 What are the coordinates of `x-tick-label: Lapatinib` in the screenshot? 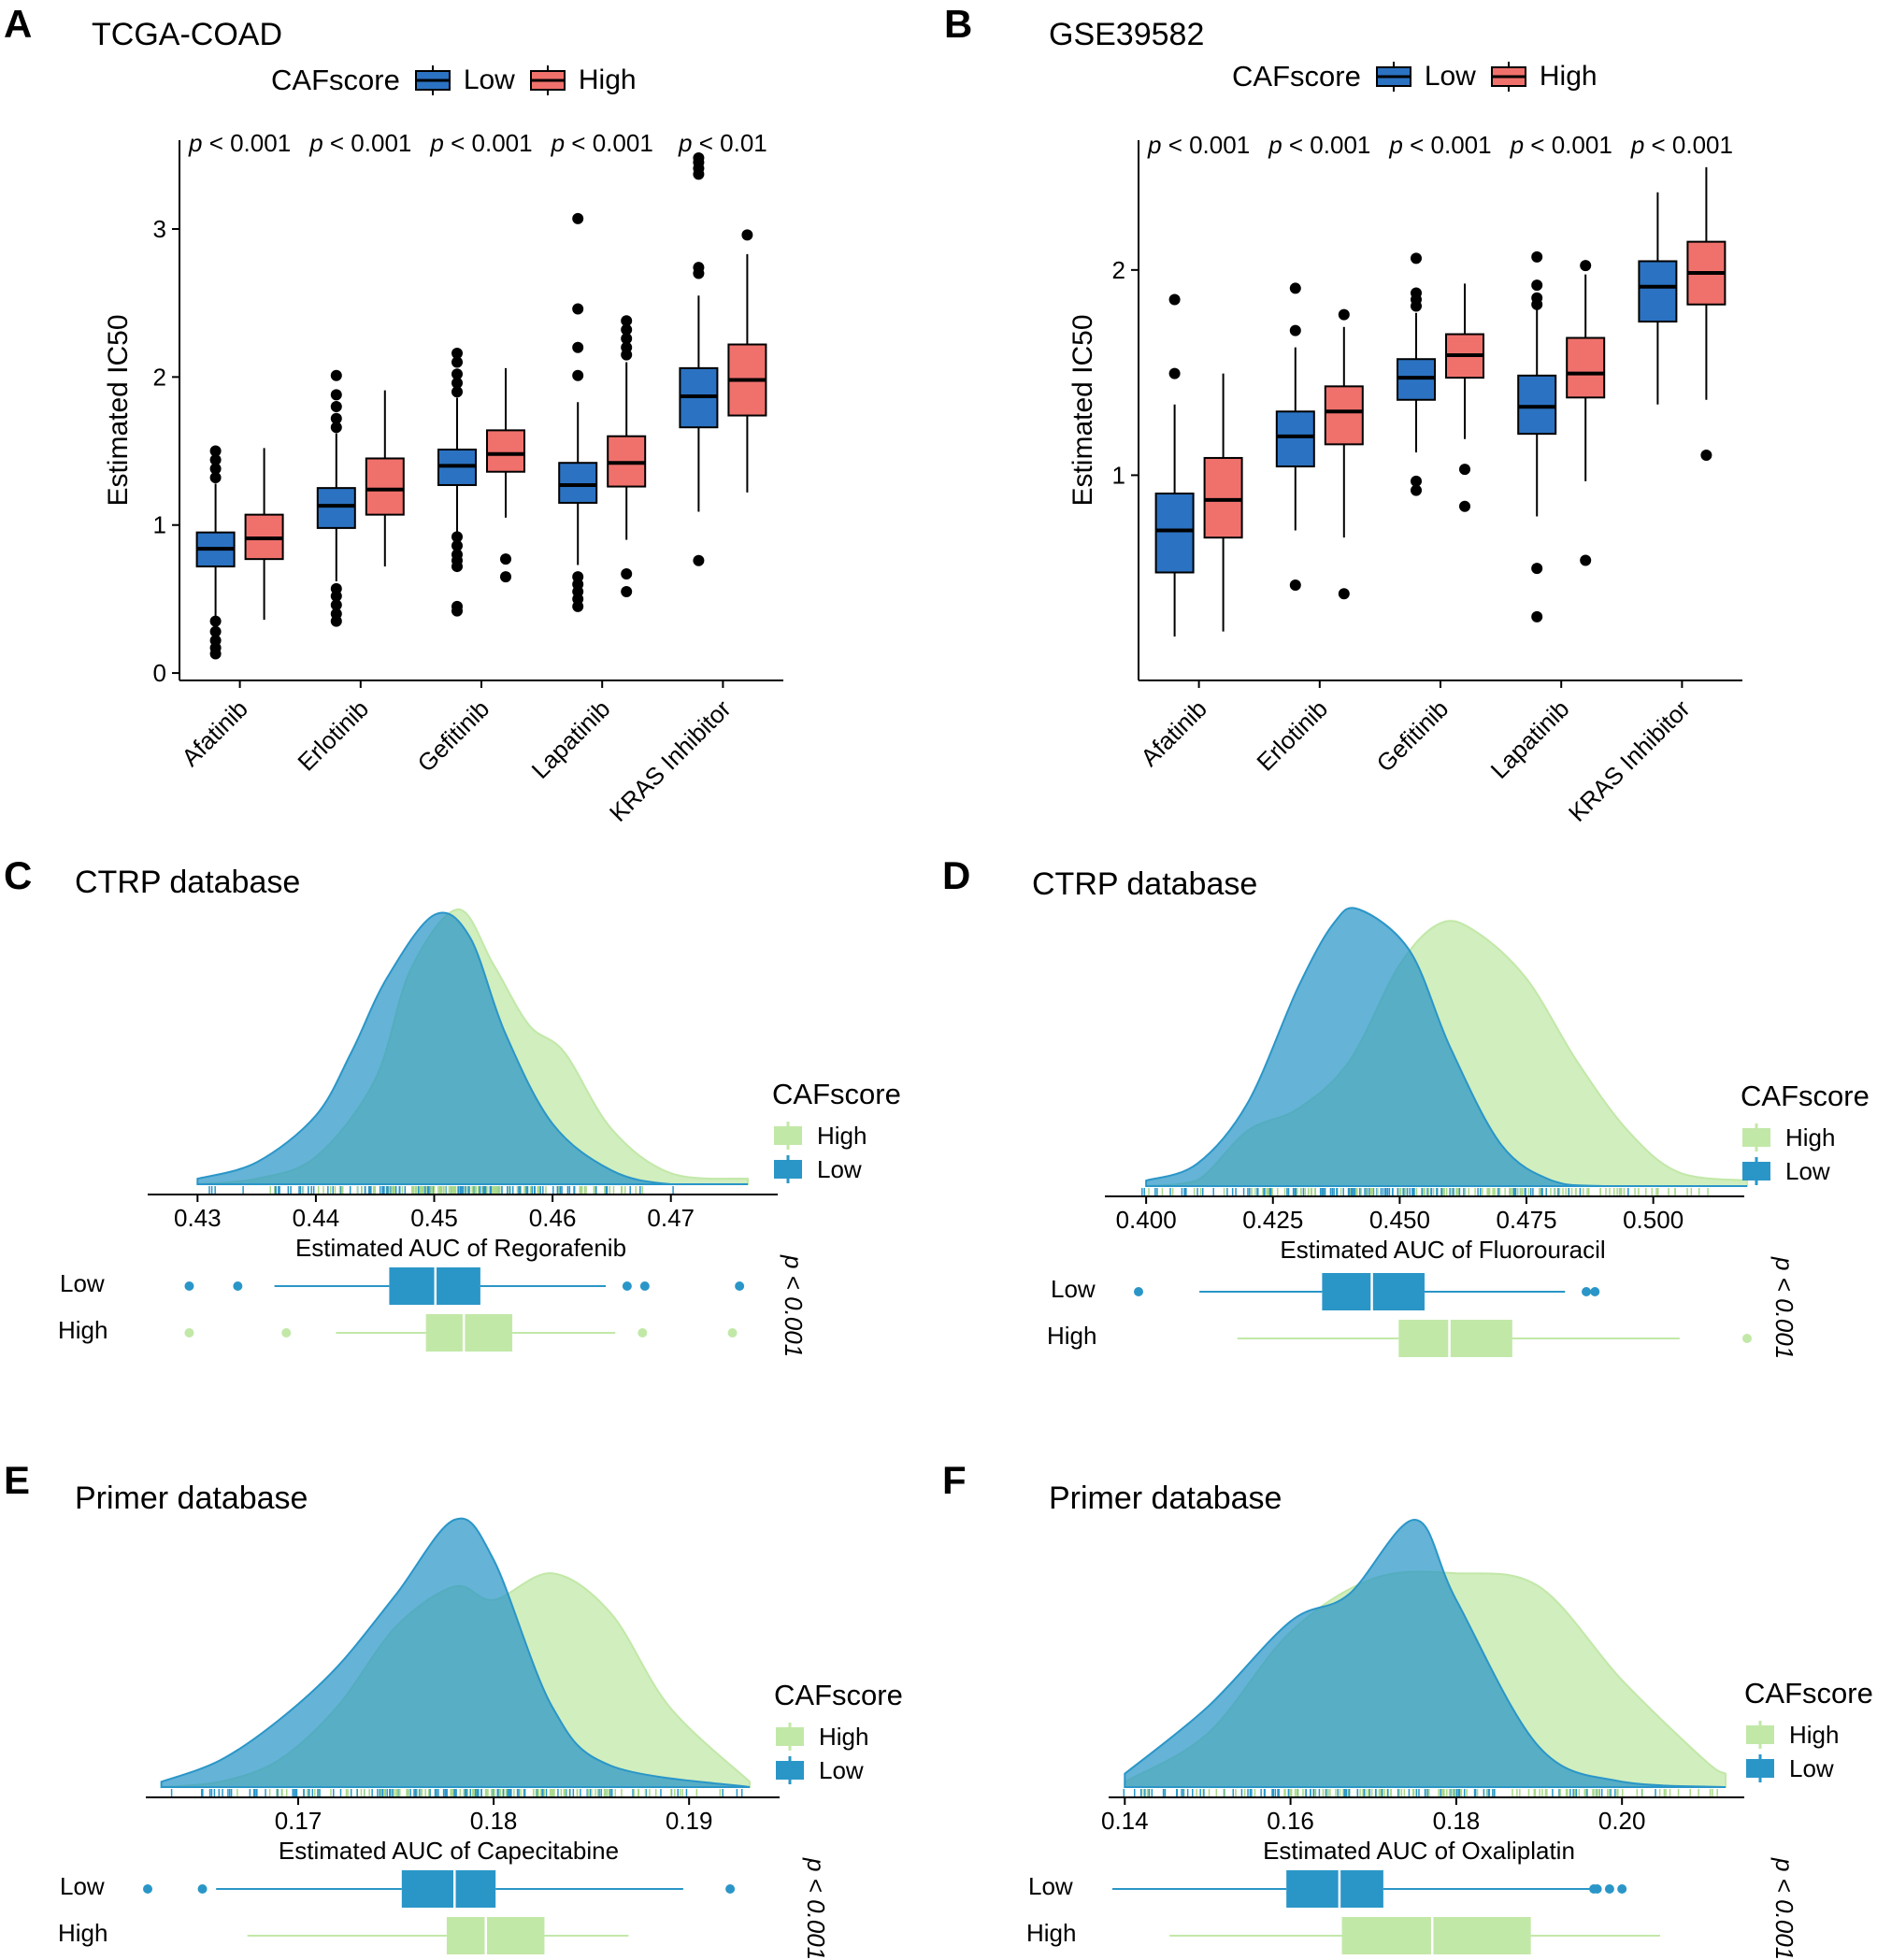 It's located at (1530, 739).